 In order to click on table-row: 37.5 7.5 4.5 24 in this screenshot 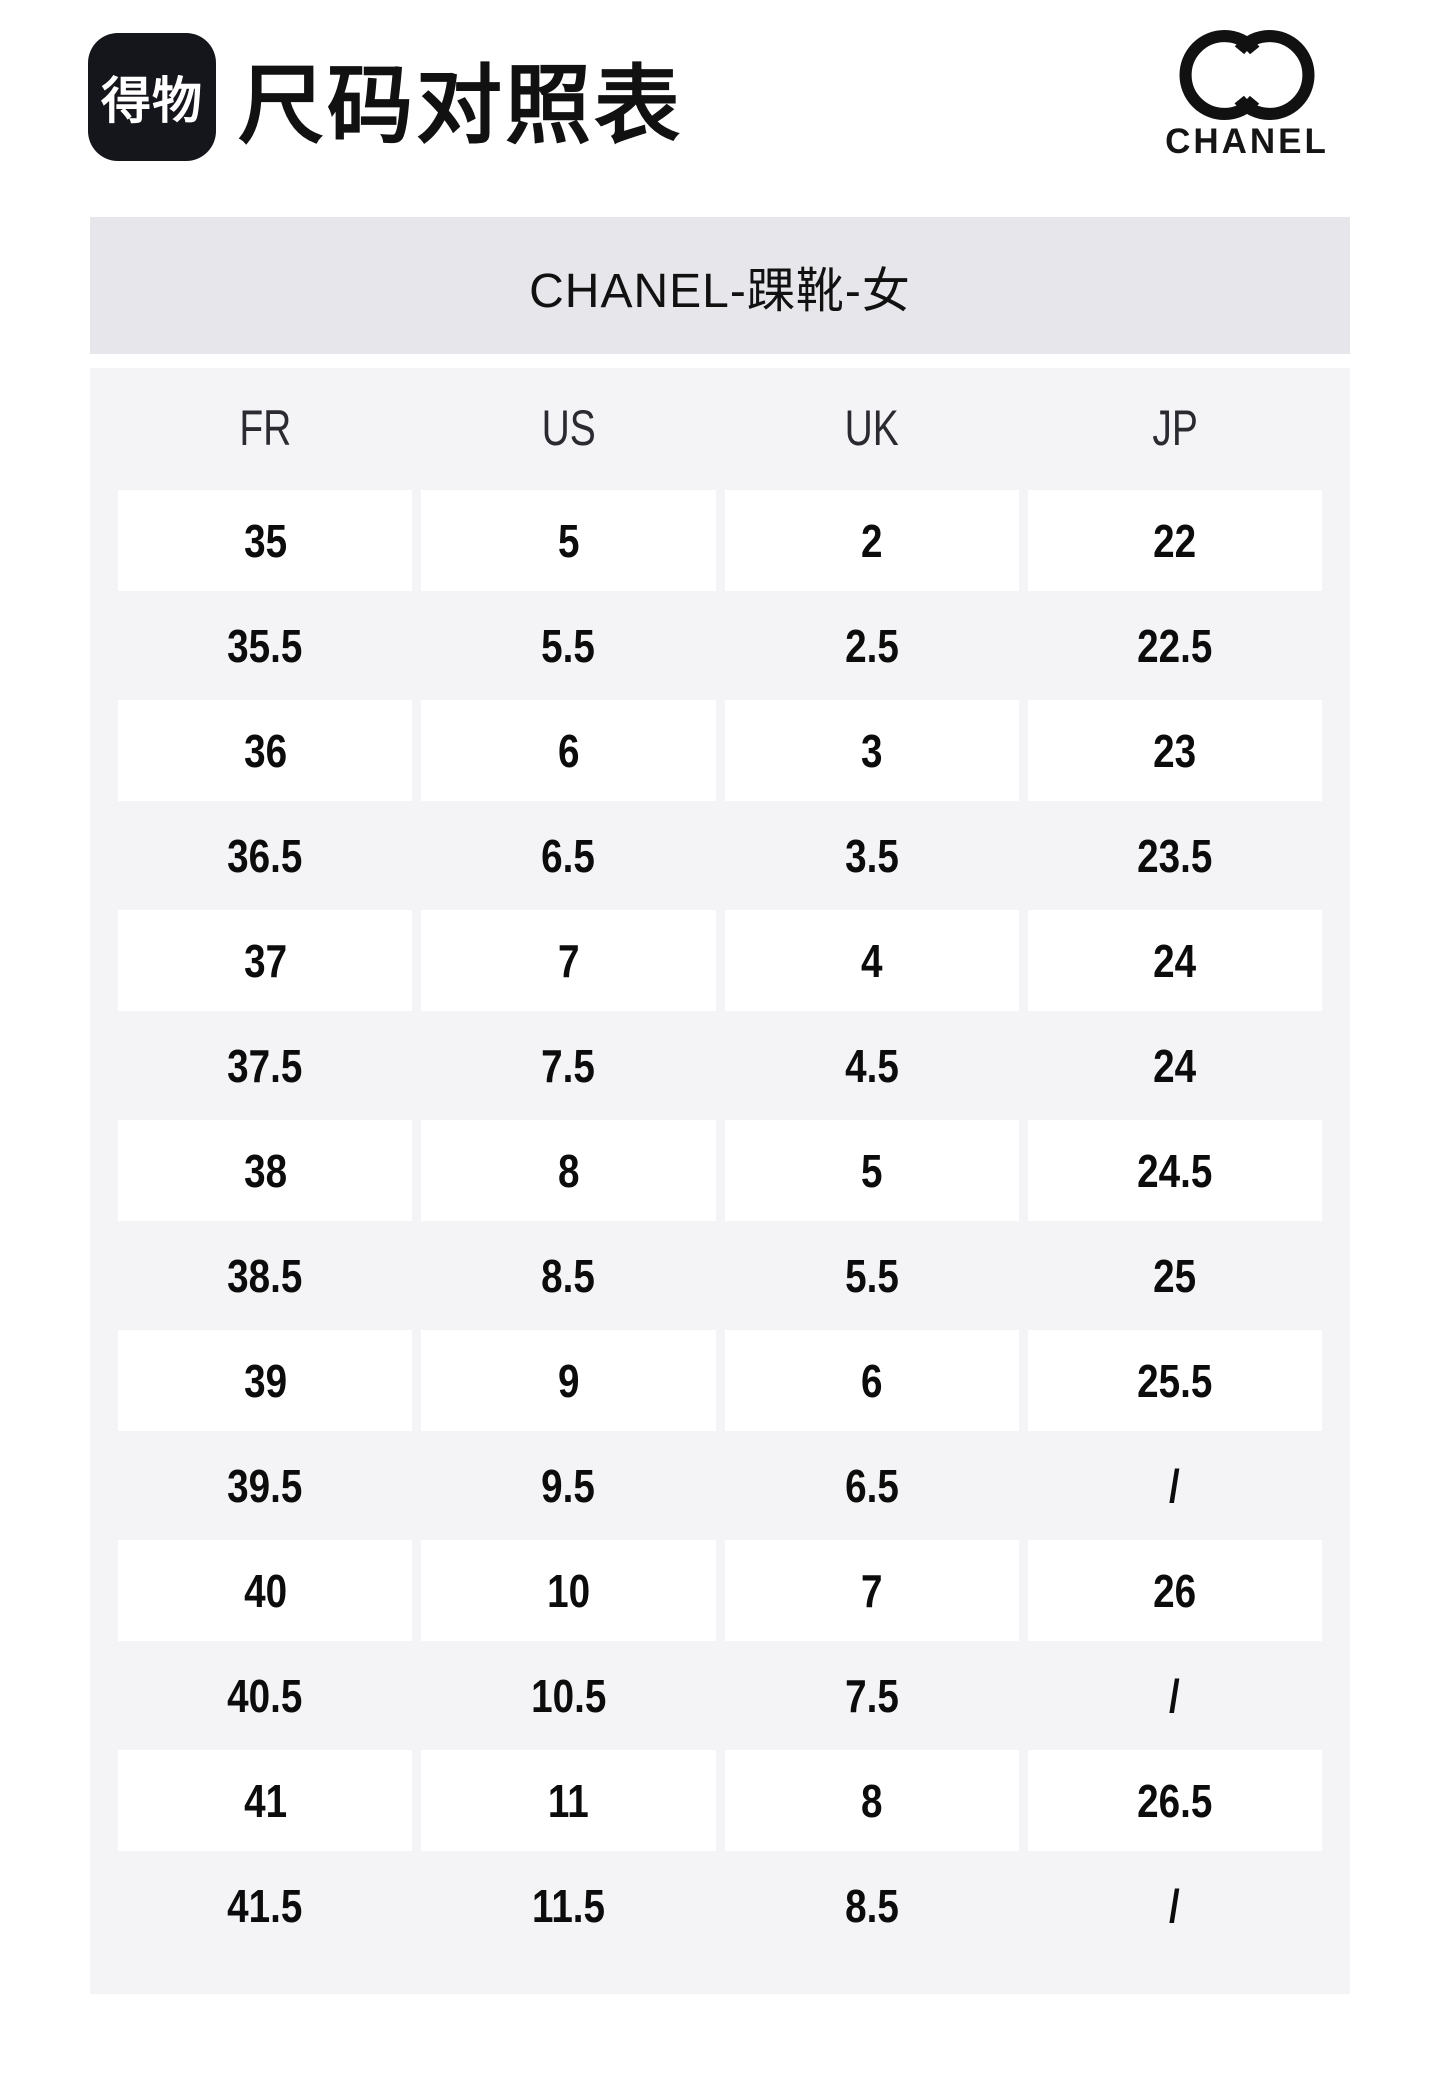, I will do `click(720, 1065)`.